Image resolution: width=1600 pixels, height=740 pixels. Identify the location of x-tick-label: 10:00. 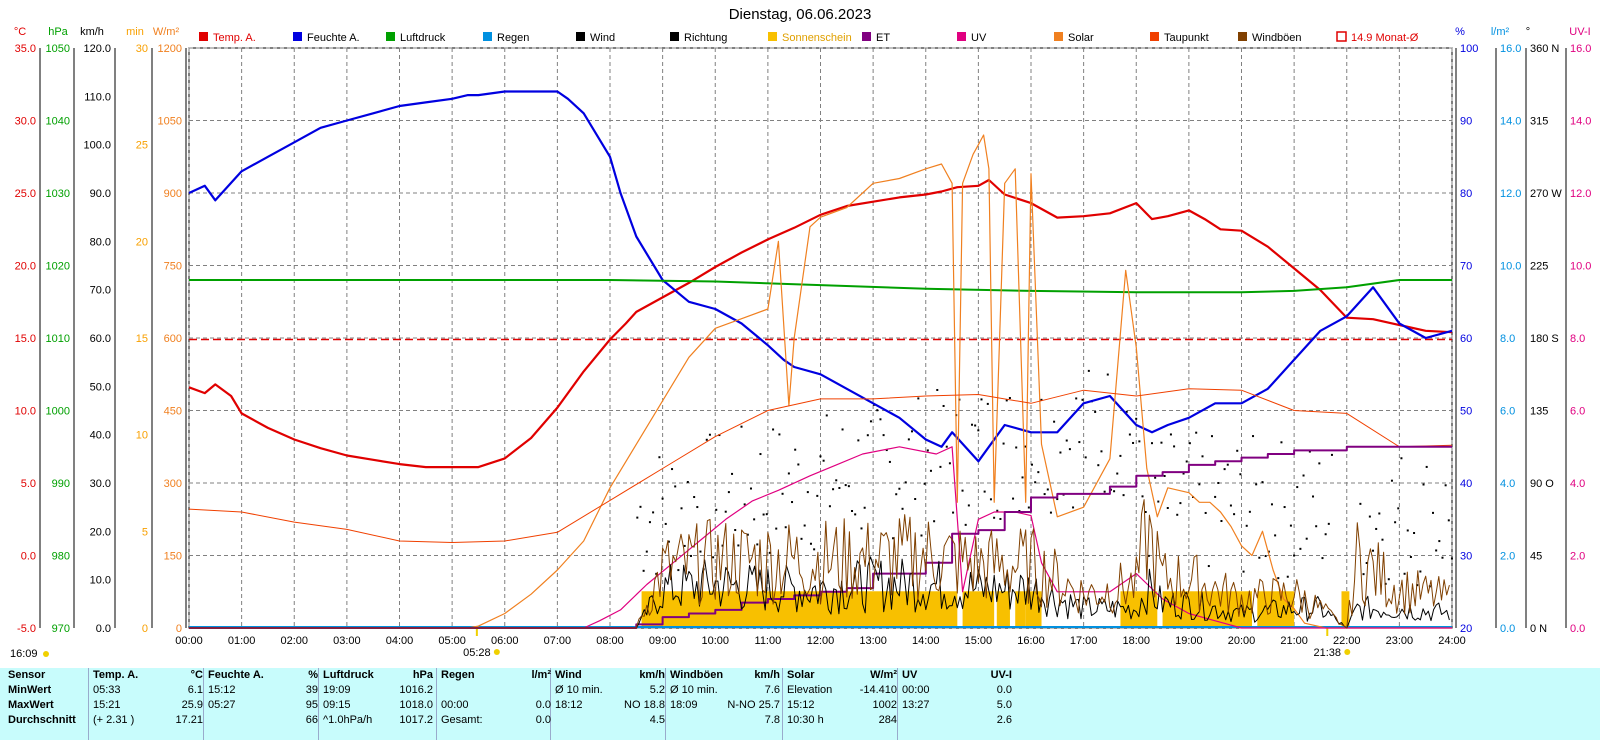
(715, 641).